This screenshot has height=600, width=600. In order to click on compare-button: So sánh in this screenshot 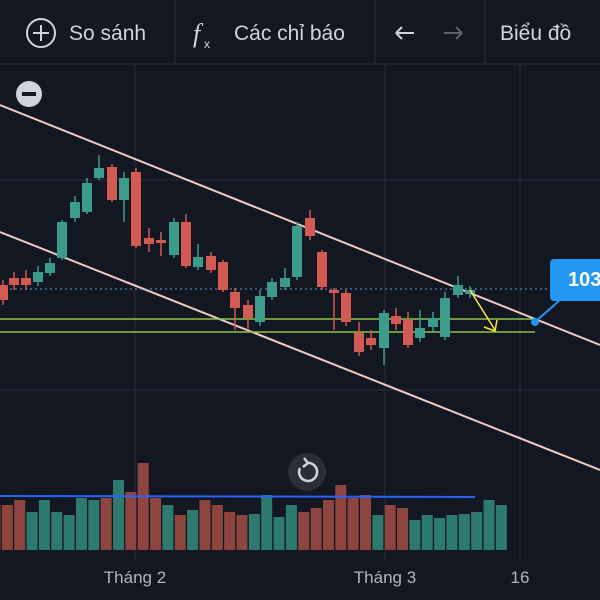, I will do `click(86, 33)`.